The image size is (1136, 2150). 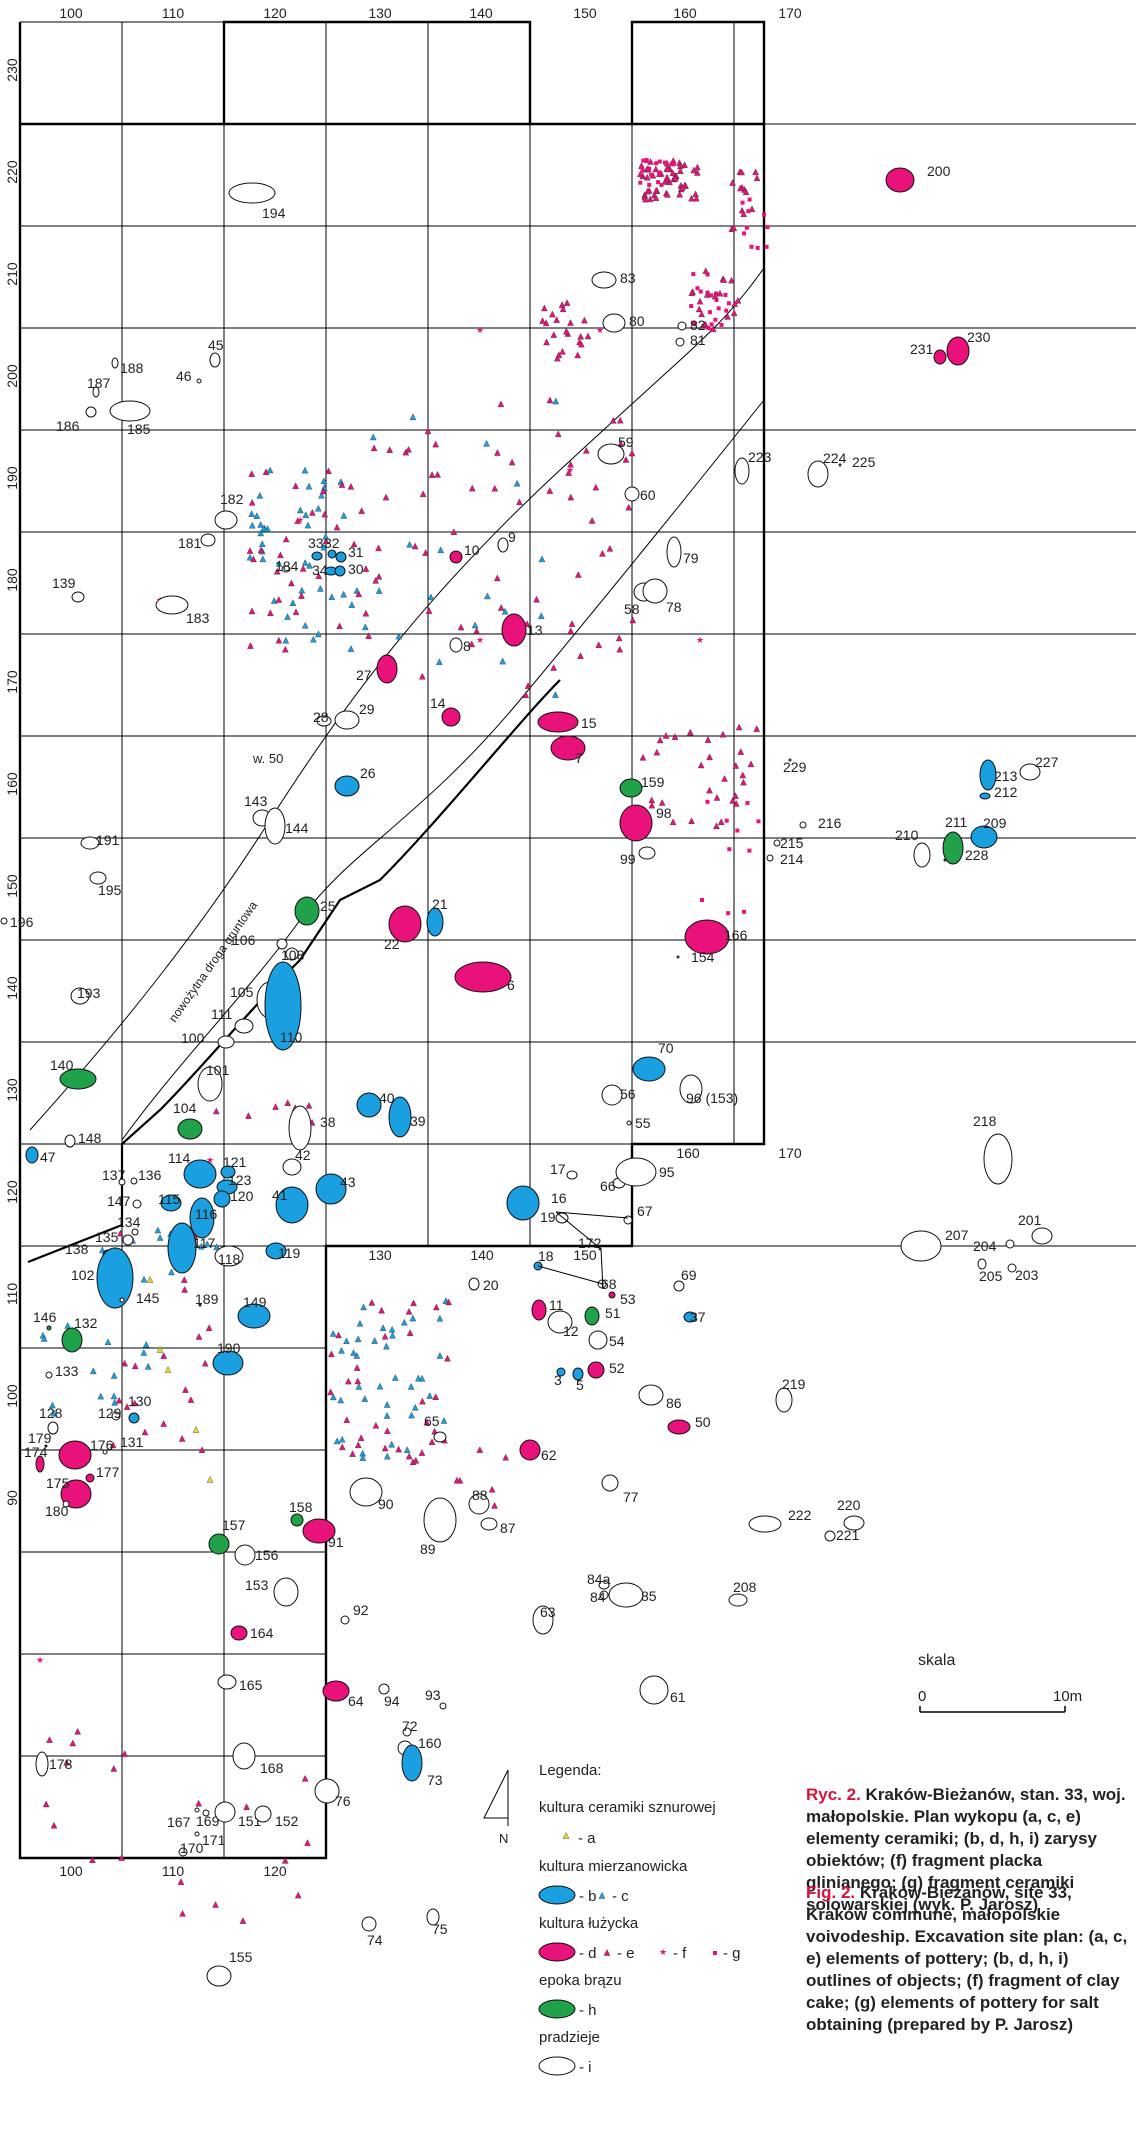 I want to click on axis-tick-label: 200, so click(x=12, y=376).